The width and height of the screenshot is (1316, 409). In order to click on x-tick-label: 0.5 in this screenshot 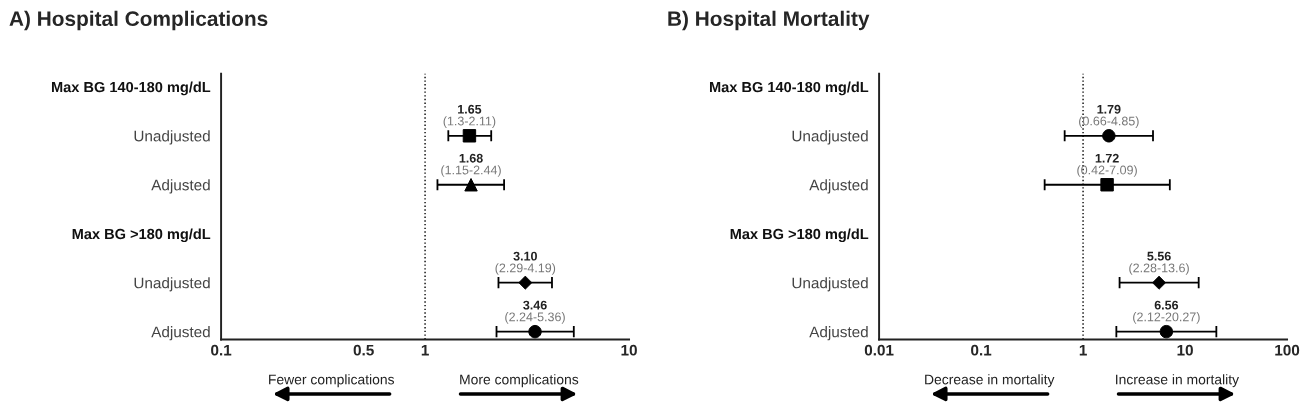, I will do `click(363, 350)`.